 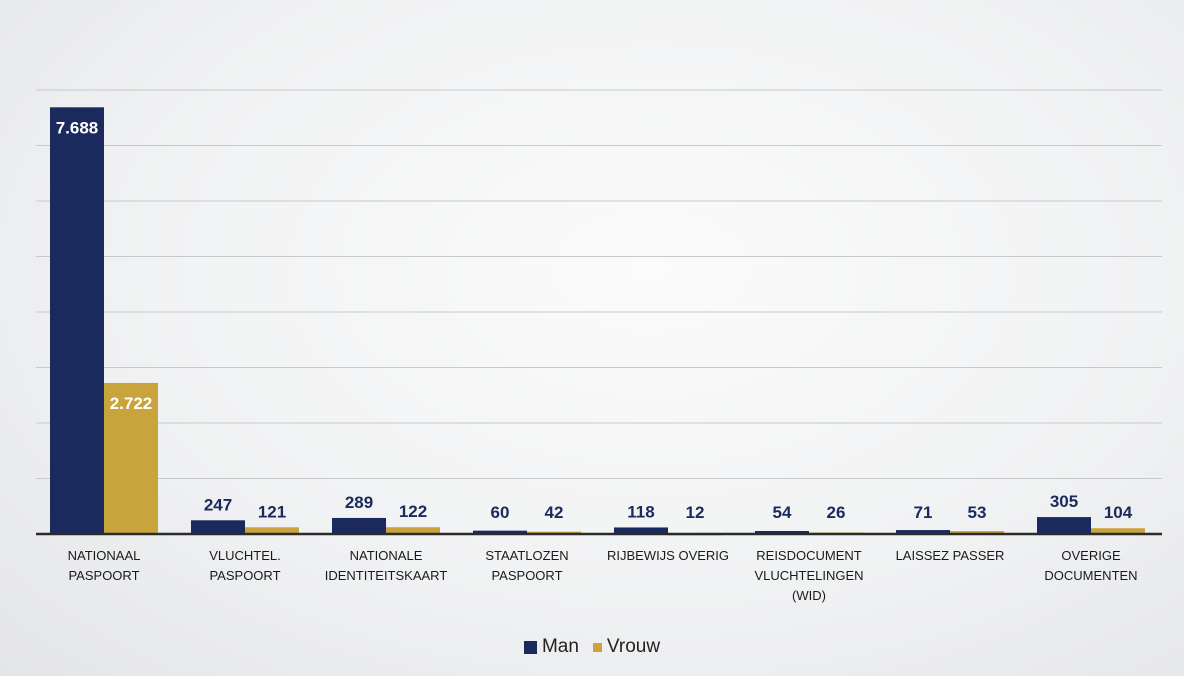 I want to click on value-label-vrouw: 104, so click(x=1118, y=512).